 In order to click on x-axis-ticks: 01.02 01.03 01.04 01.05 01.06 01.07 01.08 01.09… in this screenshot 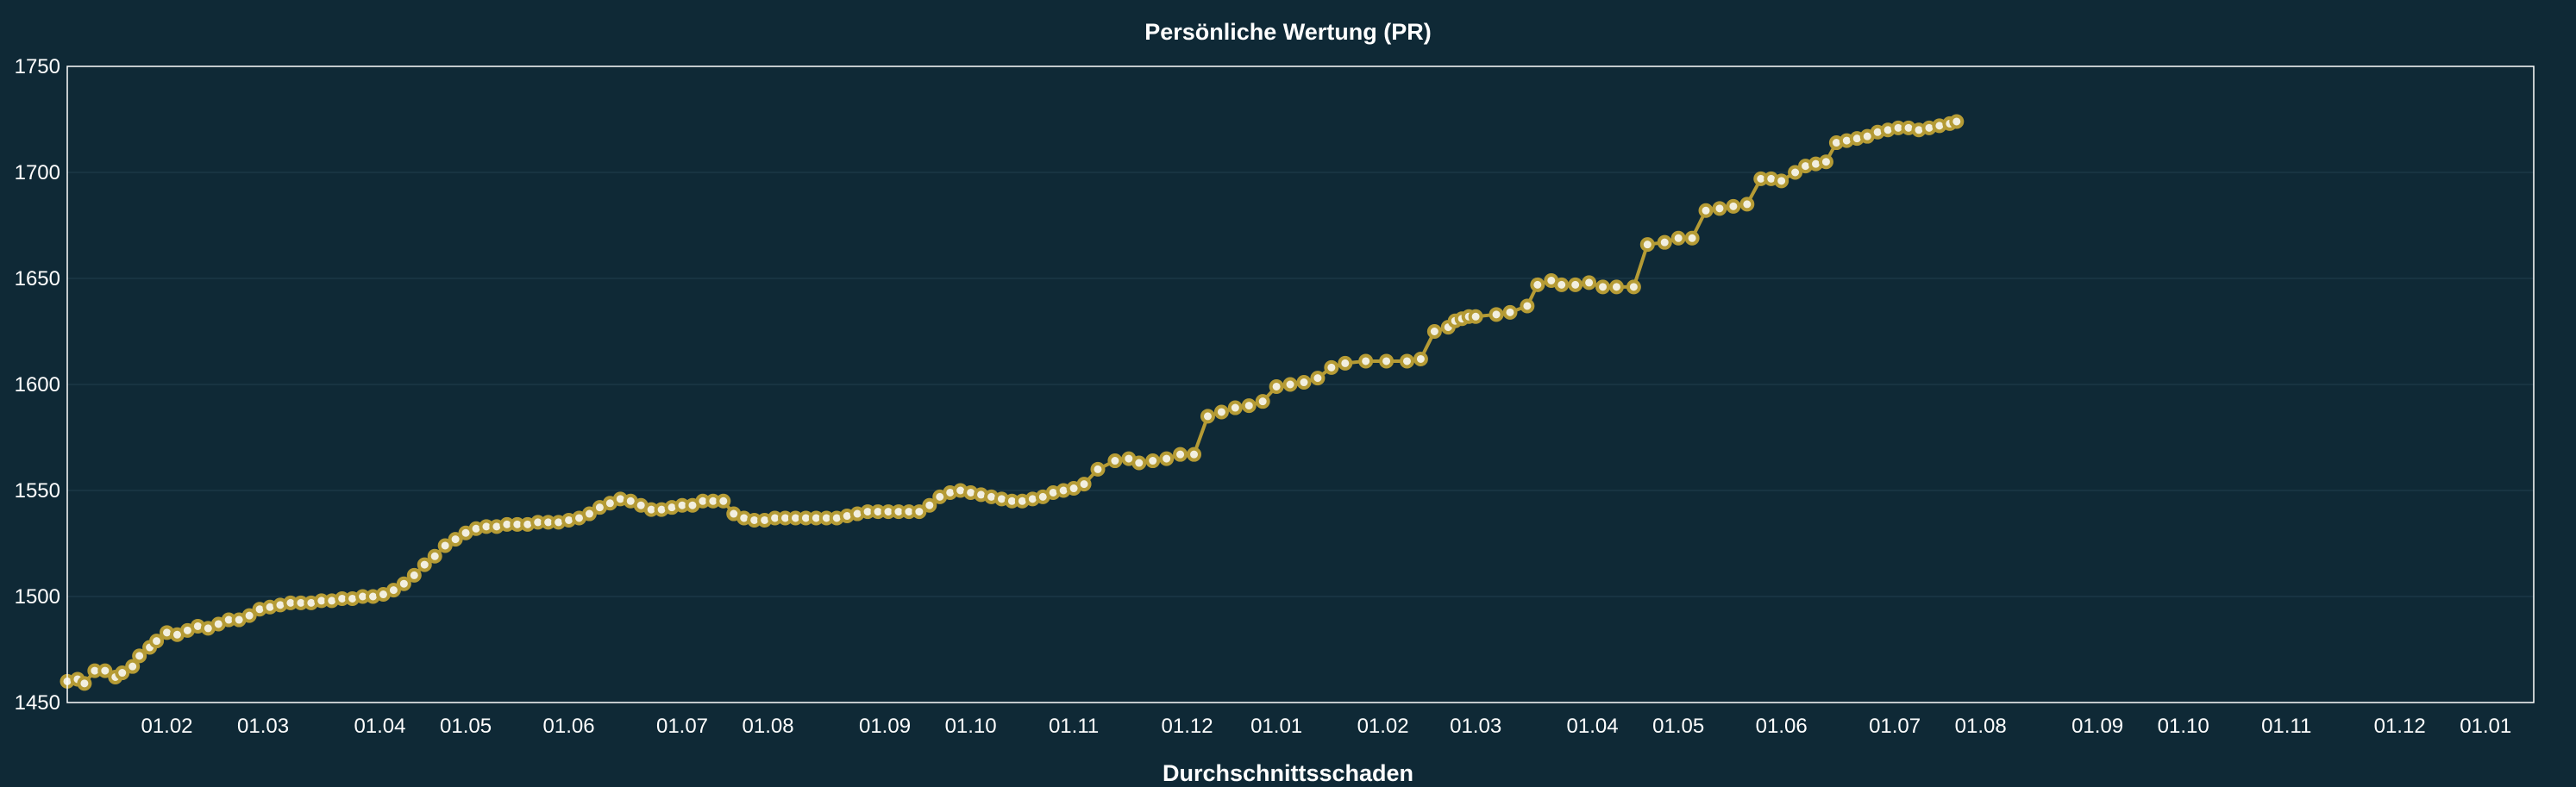, I will do `click(1326, 726)`.